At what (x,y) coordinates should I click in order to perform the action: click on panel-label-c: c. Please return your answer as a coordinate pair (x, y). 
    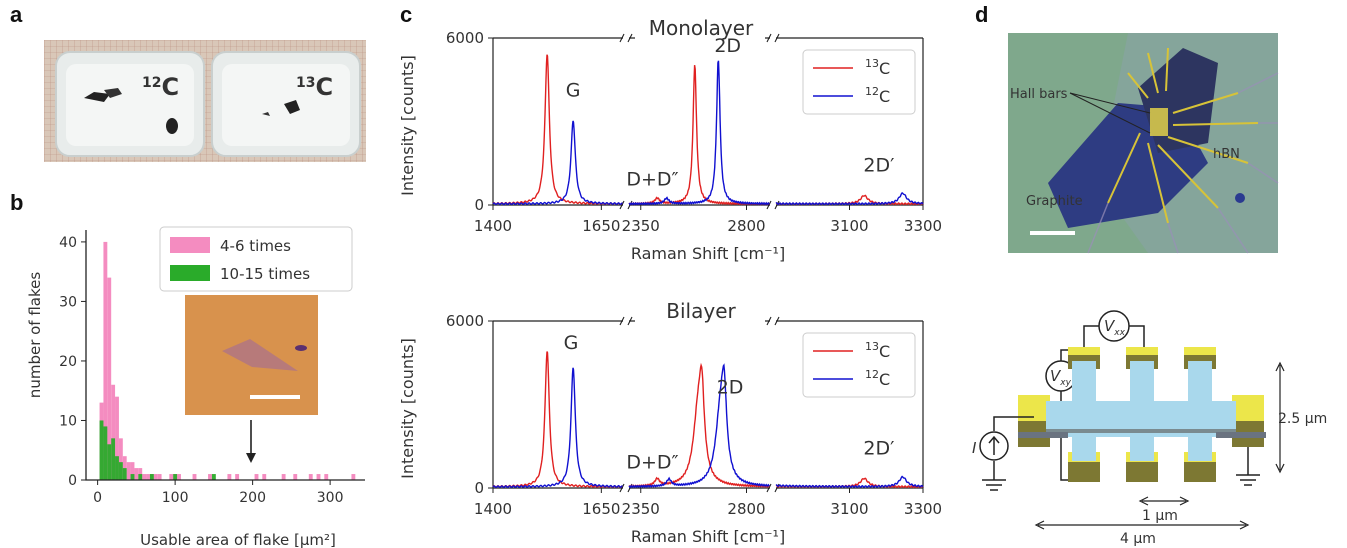
    Looking at the image, I should click on (406, 14).